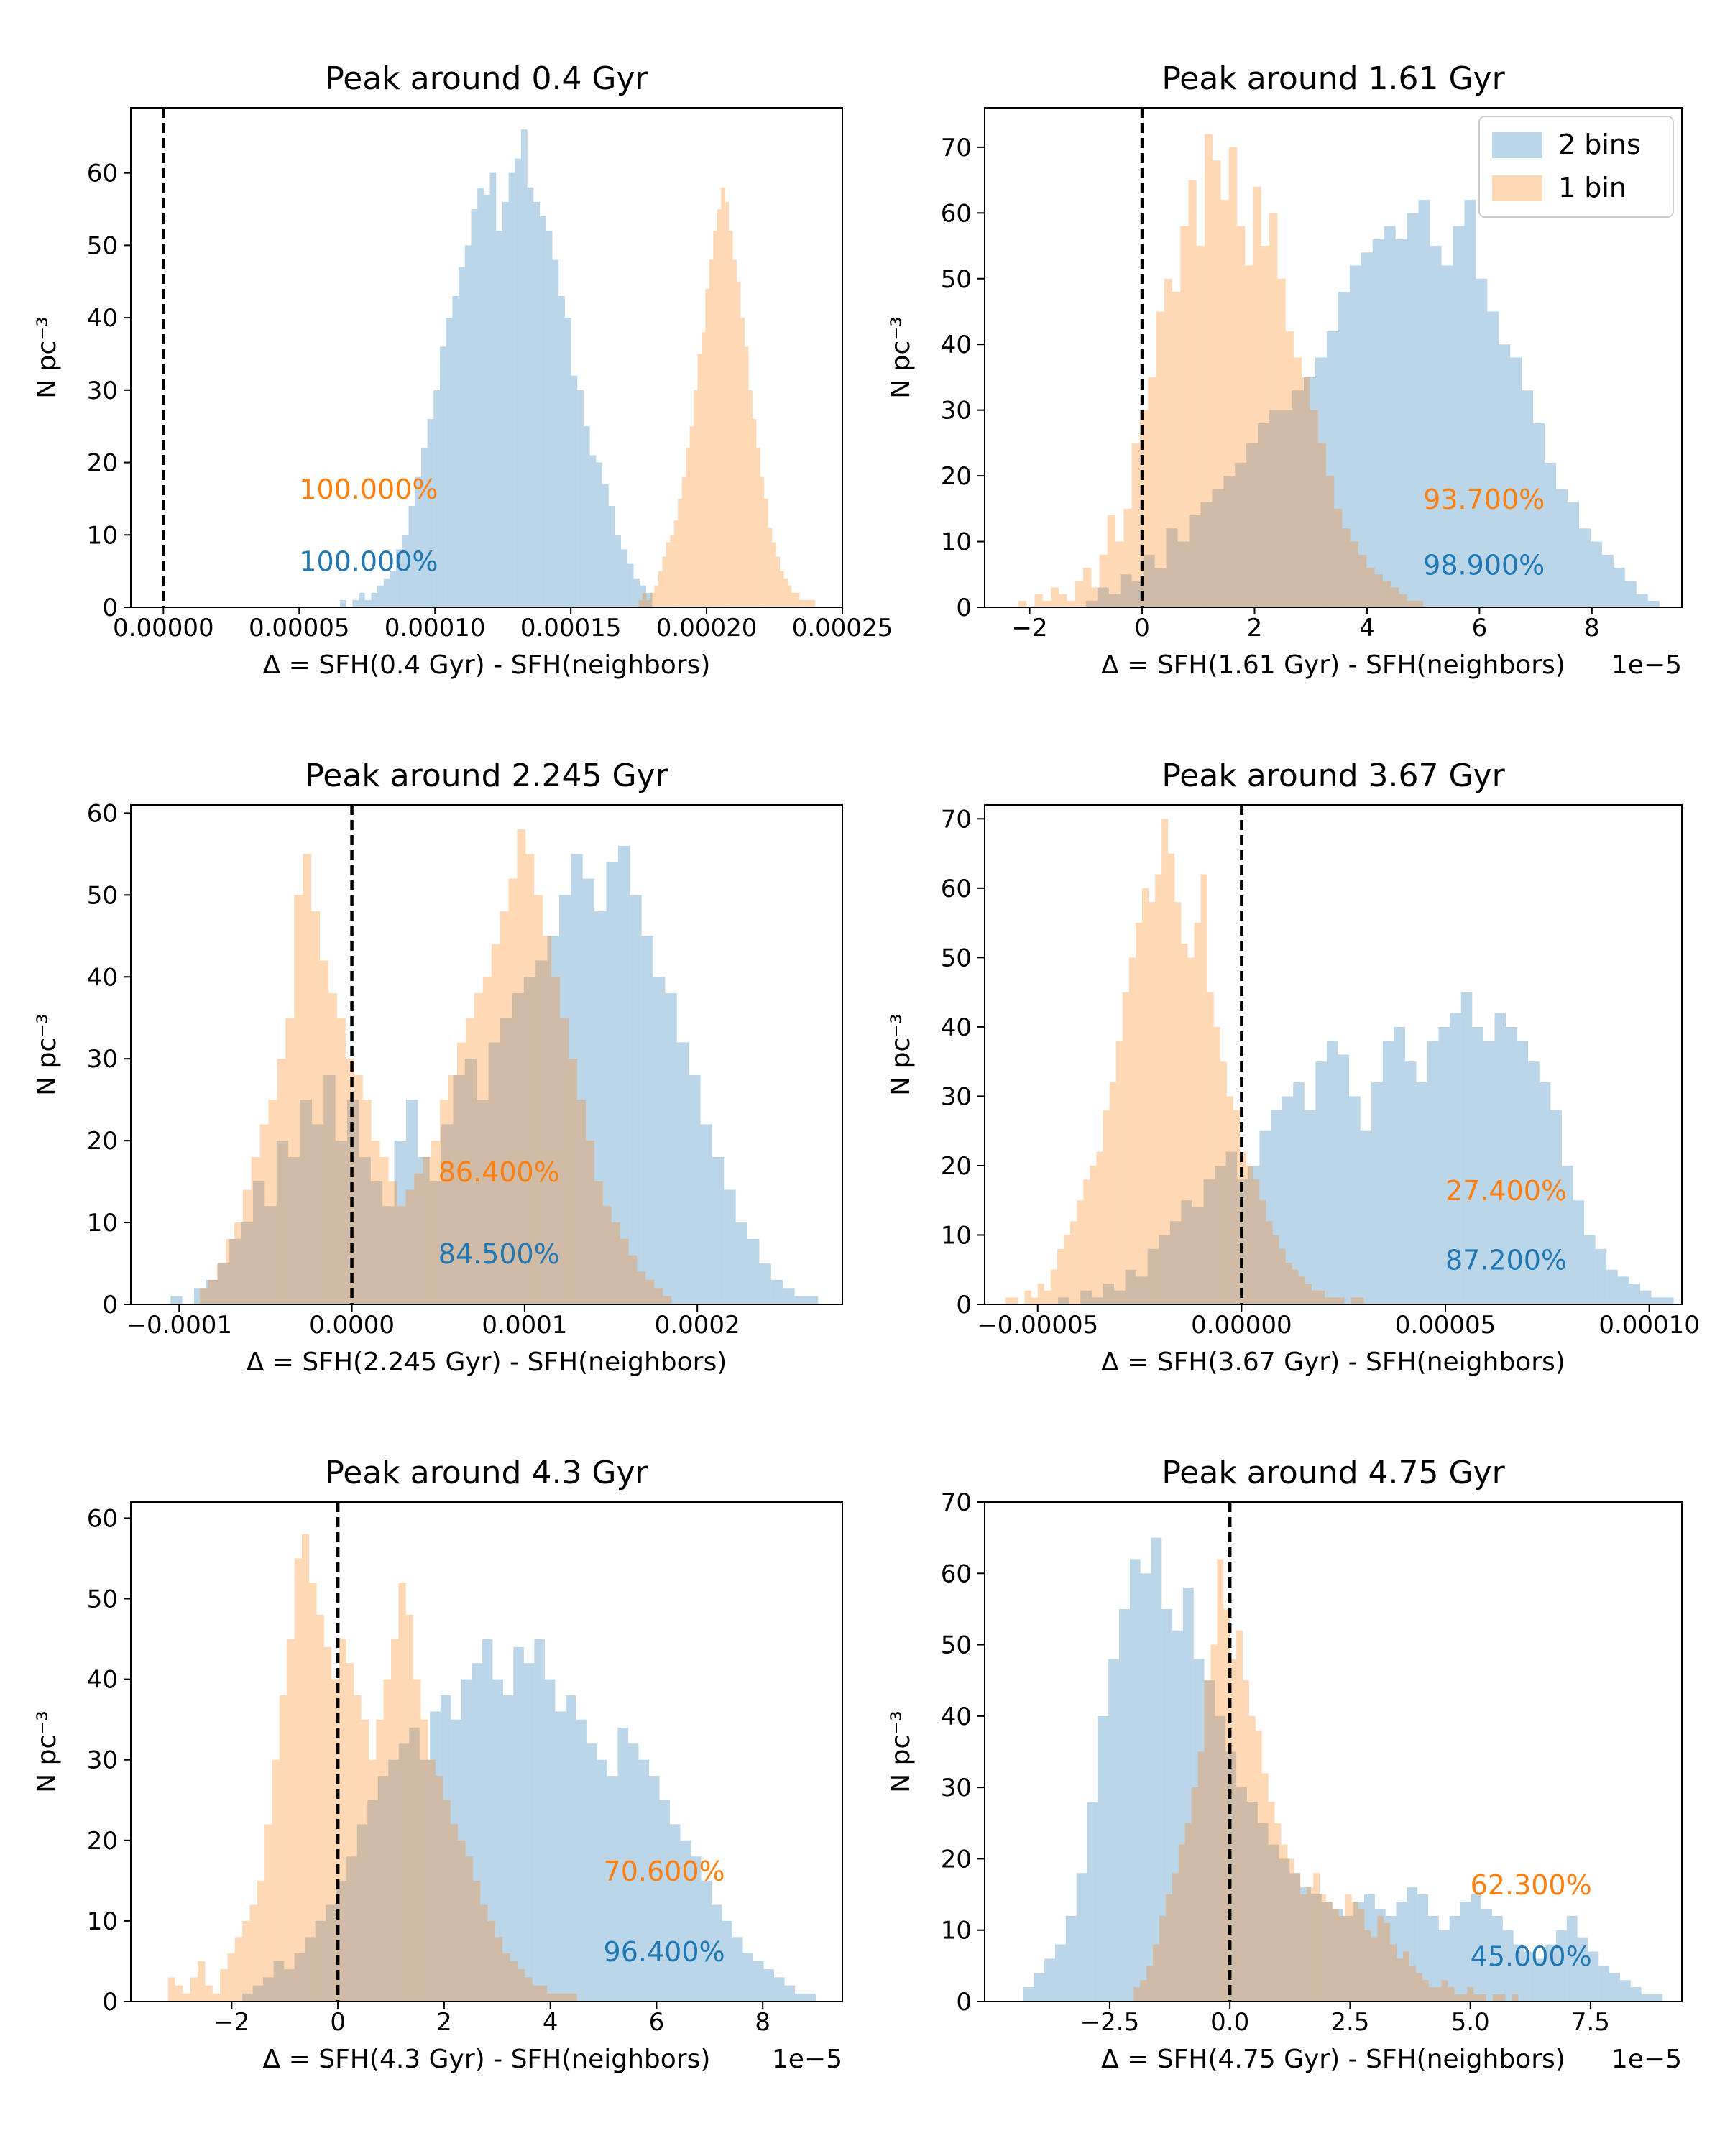 The image size is (1725, 2156). I want to click on x-tick-label: 0.00025, so click(842, 628).